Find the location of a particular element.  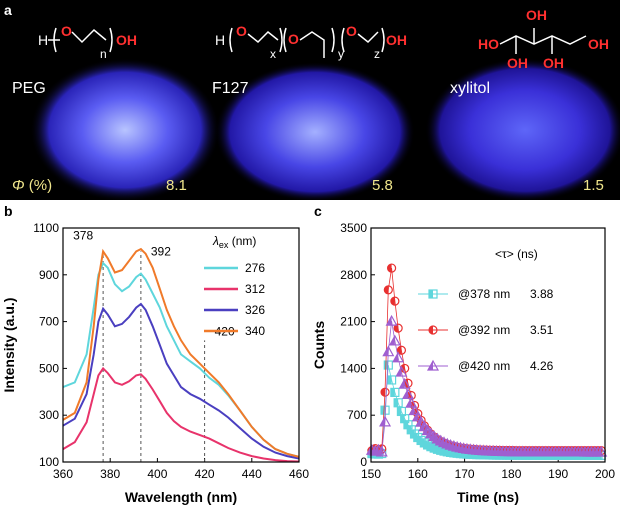

phi-value-f127: 5.8 is located at coordinates (382, 185).